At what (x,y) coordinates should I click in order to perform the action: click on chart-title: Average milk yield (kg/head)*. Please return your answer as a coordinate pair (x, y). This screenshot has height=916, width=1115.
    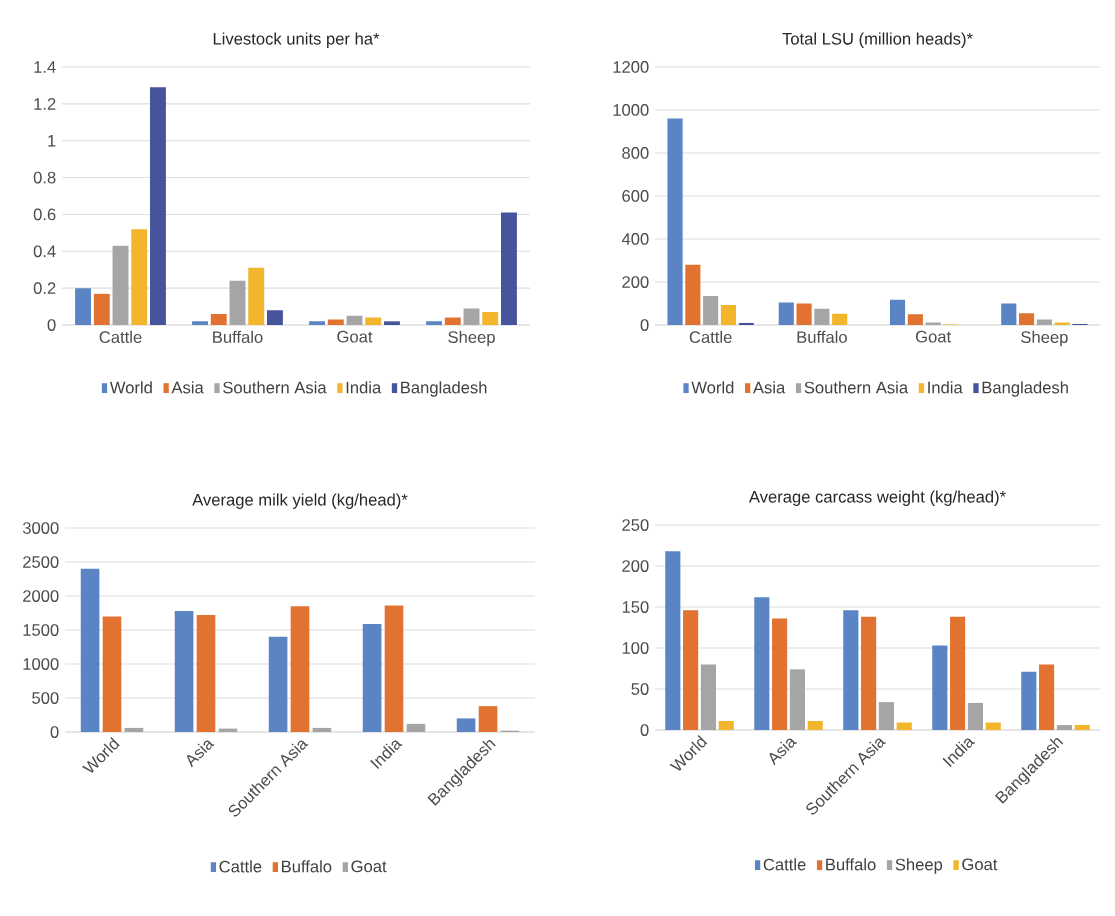
    Looking at the image, I should click on (300, 501).